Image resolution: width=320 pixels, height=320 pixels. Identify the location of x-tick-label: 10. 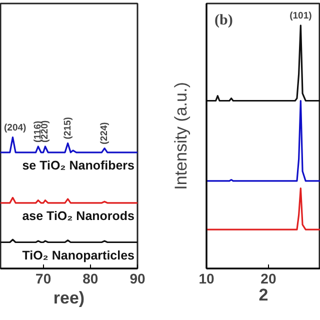
(206, 278).